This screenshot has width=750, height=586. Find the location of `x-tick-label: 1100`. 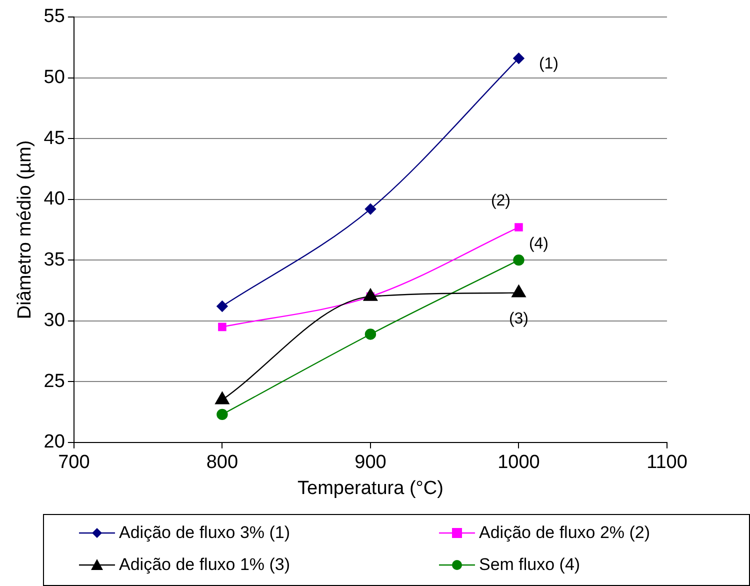

x-tick-label: 1100 is located at coordinates (667, 463).